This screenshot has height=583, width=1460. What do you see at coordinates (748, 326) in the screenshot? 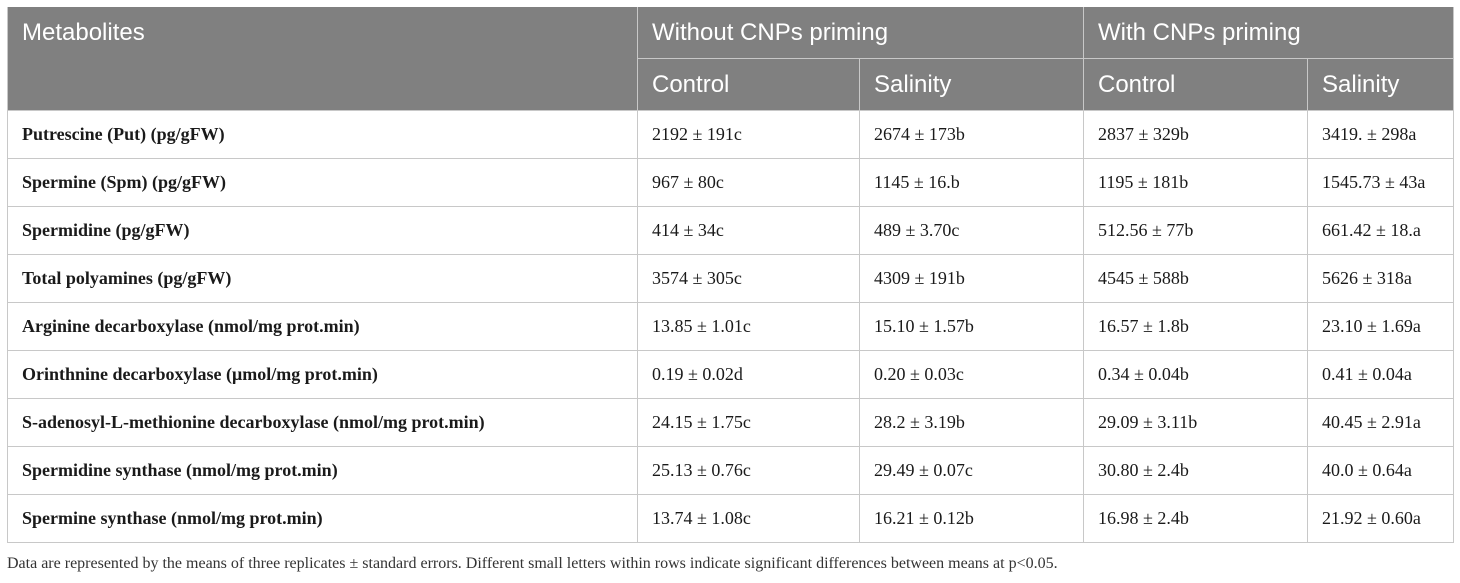
I see `table-cell: 13.85 ± 1.01c` at bounding box center [748, 326].